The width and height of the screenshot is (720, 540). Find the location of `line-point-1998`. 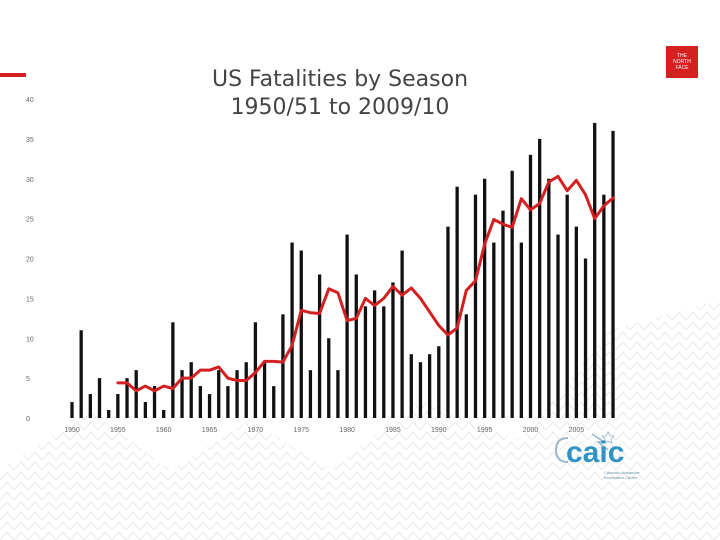

line-point-1998 is located at coordinates (512, 227).